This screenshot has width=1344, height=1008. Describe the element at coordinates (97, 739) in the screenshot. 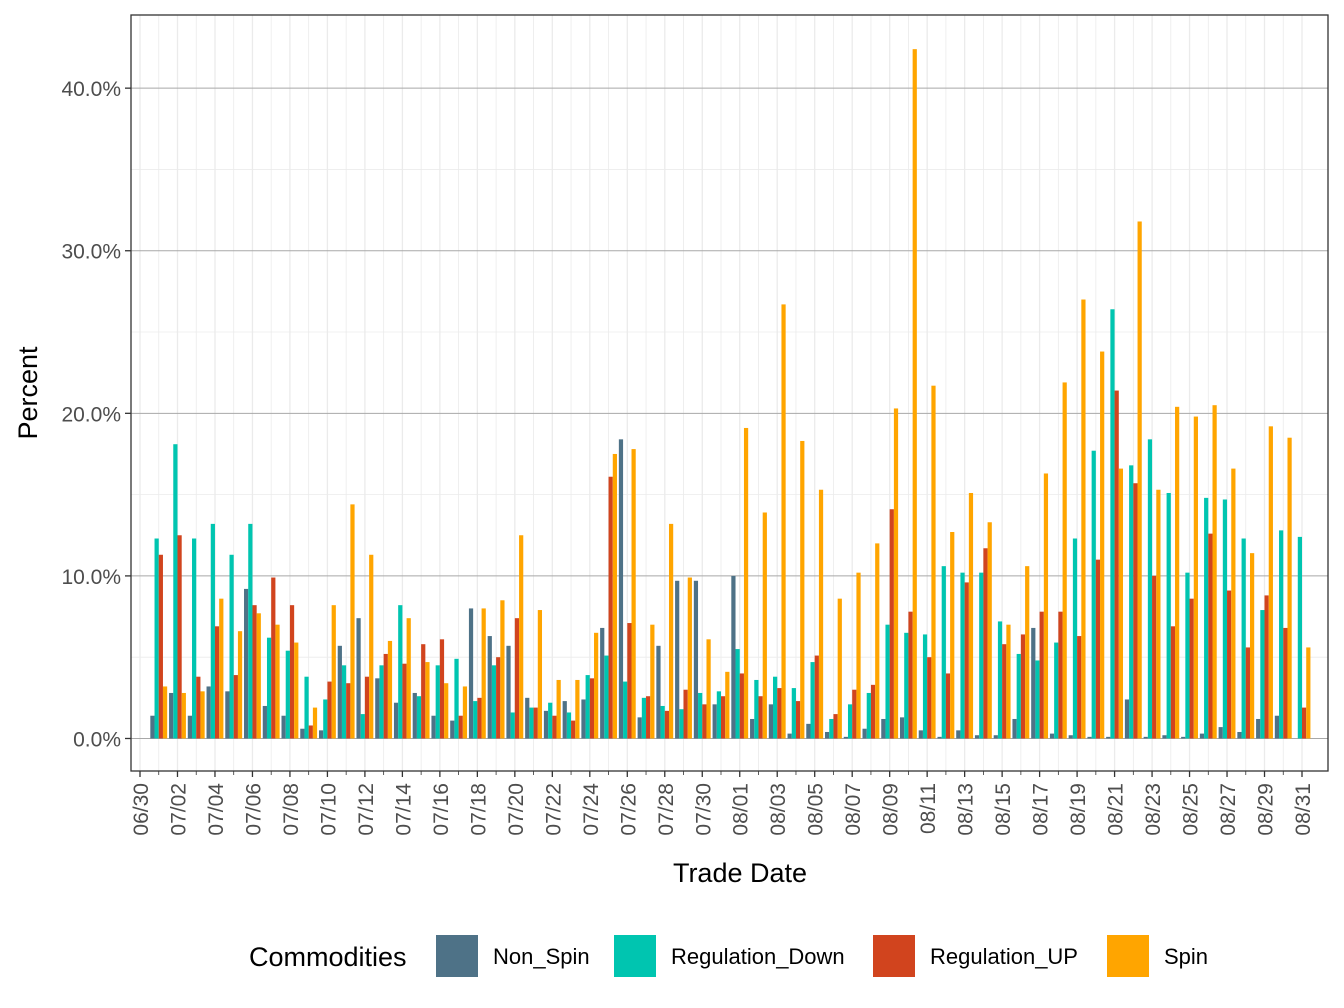

I see `y-tick-label: 0.0%` at that location.